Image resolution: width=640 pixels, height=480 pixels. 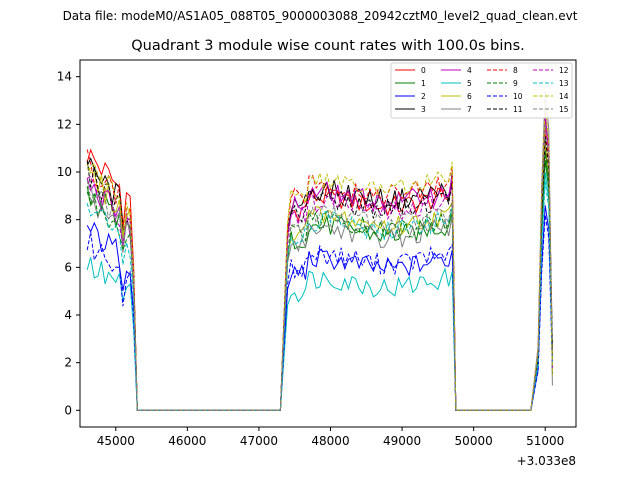 What do you see at coordinates (423, 96) in the screenshot?
I see `legend-label-2: 2` at bounding box center [423, 96].